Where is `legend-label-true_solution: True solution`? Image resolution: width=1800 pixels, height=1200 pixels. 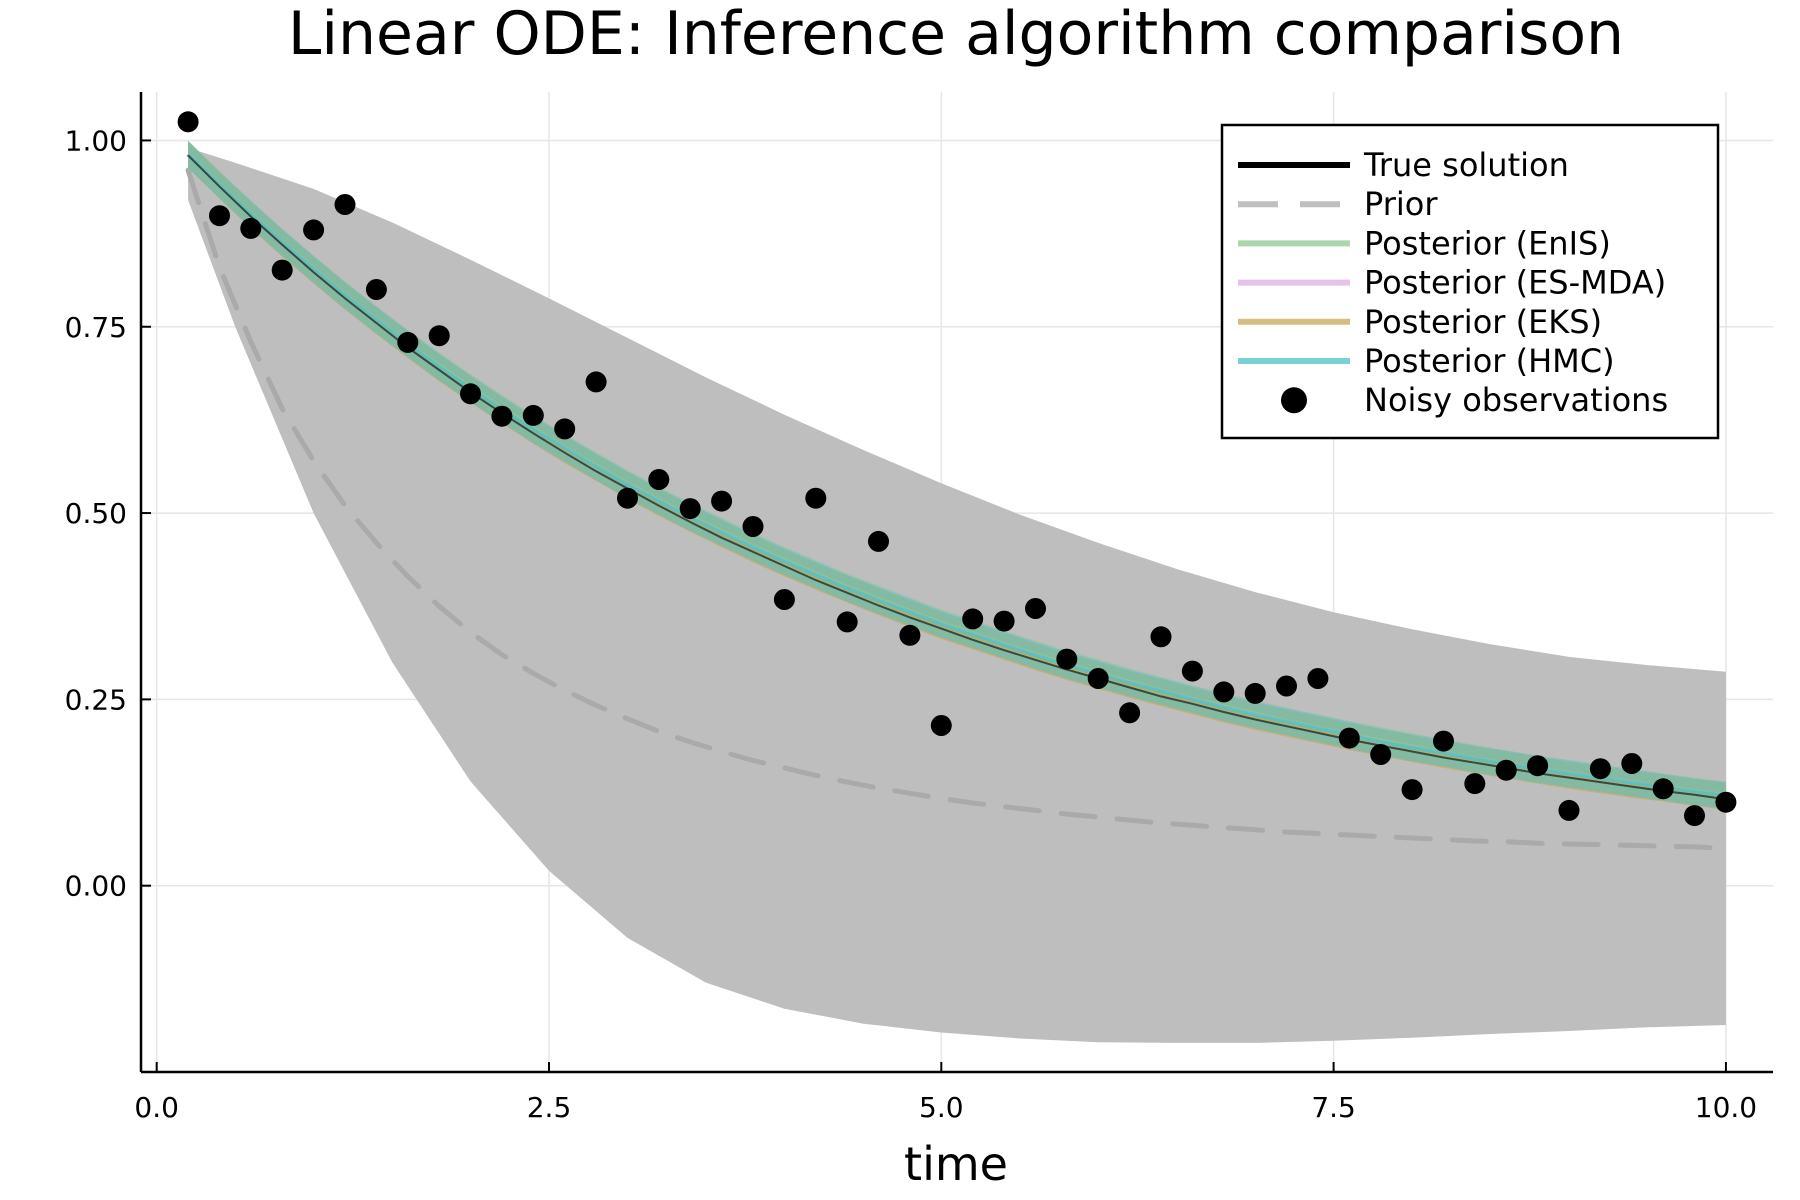
legend-label-true_solution: True solution is located at coordinates (1466, 165).